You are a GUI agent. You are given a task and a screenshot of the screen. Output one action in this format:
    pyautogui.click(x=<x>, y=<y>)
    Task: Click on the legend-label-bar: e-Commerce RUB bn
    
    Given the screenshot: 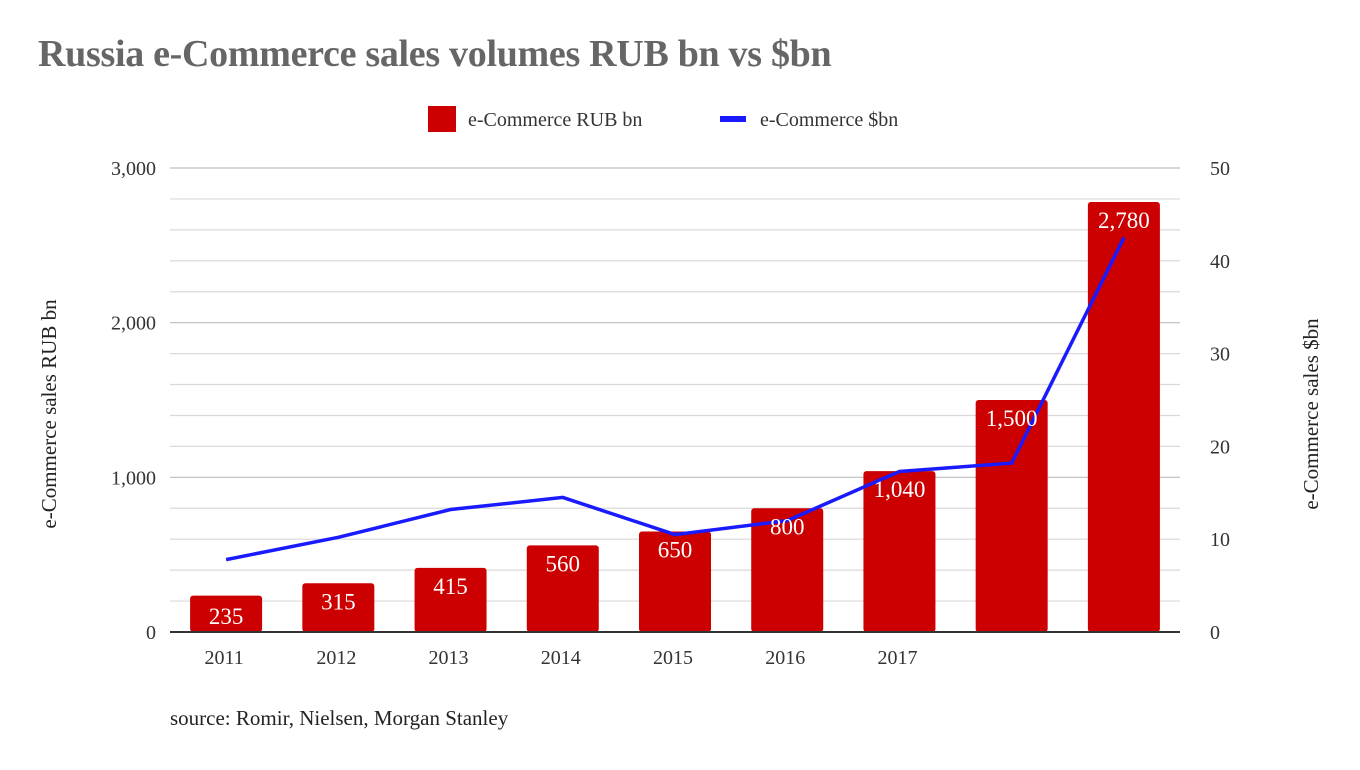 What is the action you would take?
    pyautogui.click(x=555, y=120)
    